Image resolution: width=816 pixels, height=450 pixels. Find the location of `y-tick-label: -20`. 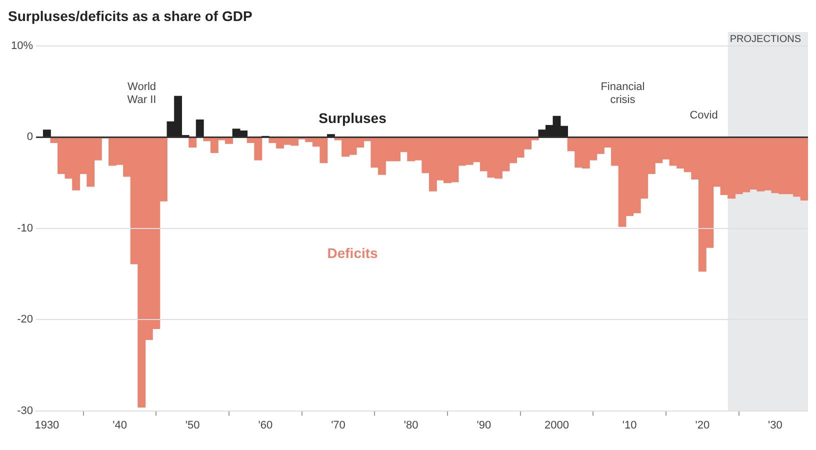

y-tick-label: -20 is located at coordinates (25, 320).